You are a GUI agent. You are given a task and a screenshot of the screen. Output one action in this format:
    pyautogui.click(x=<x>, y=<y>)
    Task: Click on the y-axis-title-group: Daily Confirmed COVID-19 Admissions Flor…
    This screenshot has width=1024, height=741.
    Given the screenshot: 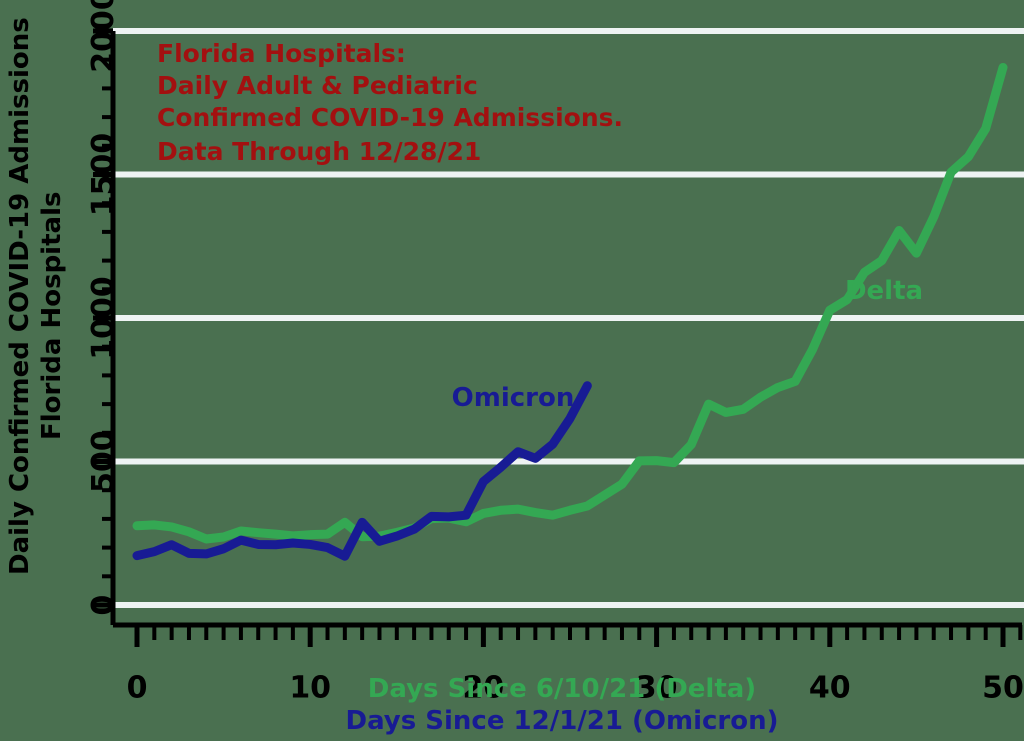 What is the action you would take?
    pyautogui.click(x=36, y=296)
    